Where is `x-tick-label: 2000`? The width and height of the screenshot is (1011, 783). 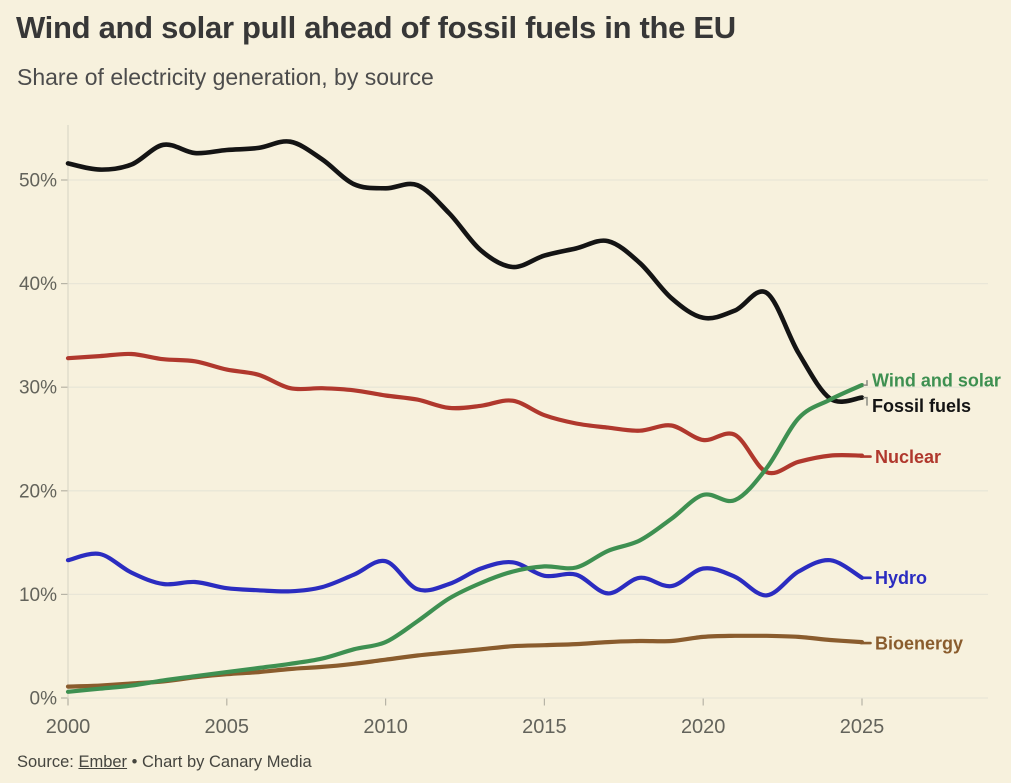 x-tick-label: 2000 is located at coordinates (68, 727).